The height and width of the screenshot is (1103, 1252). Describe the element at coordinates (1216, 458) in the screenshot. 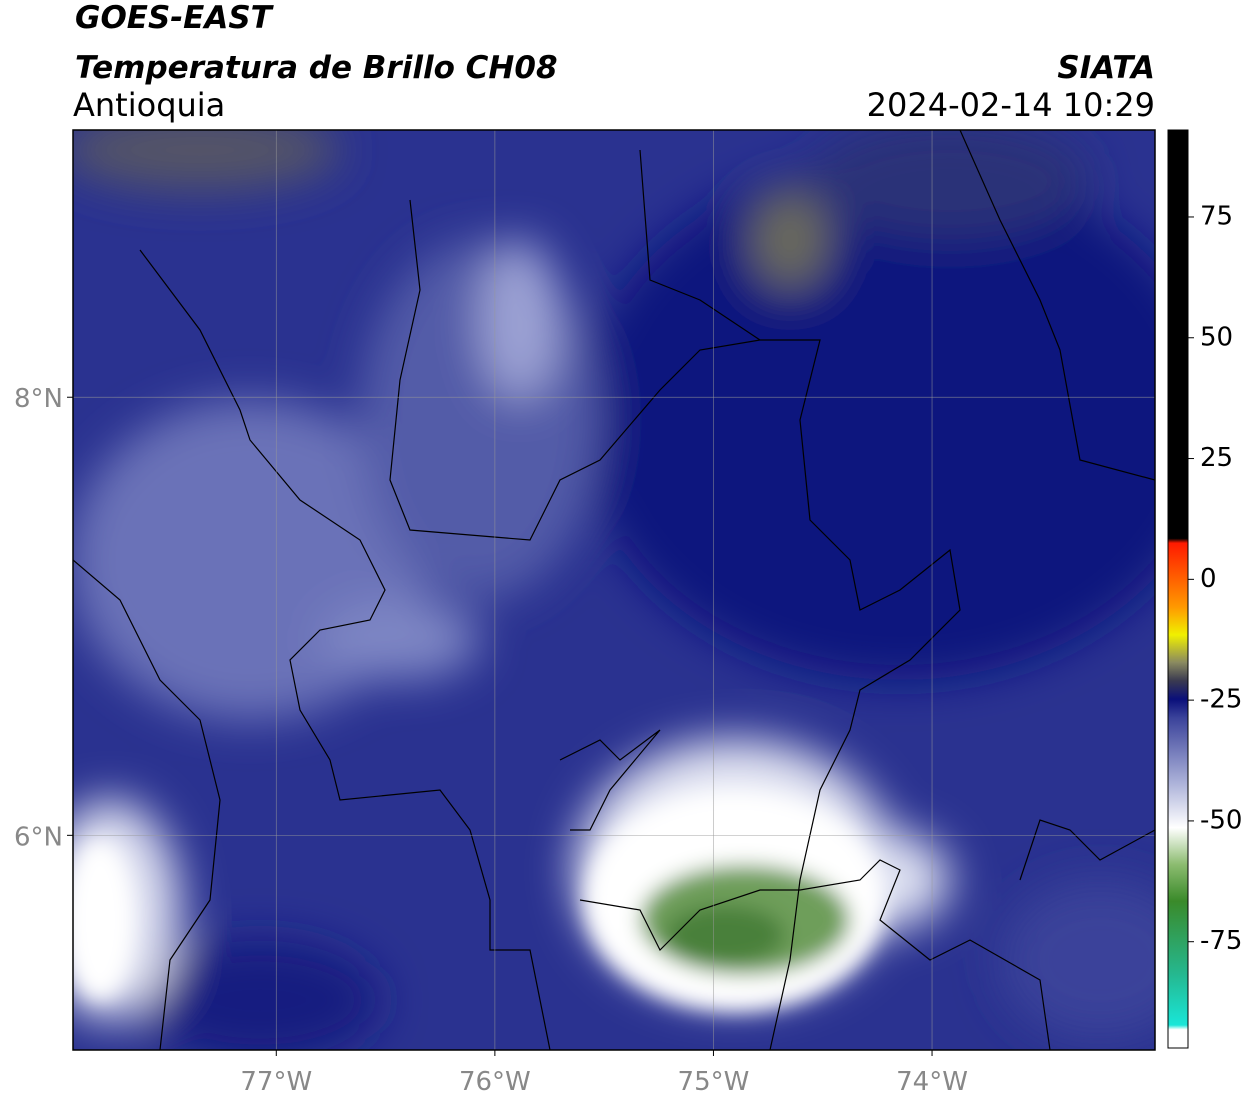

I see `colorbar-tick-label: 25` at that location.